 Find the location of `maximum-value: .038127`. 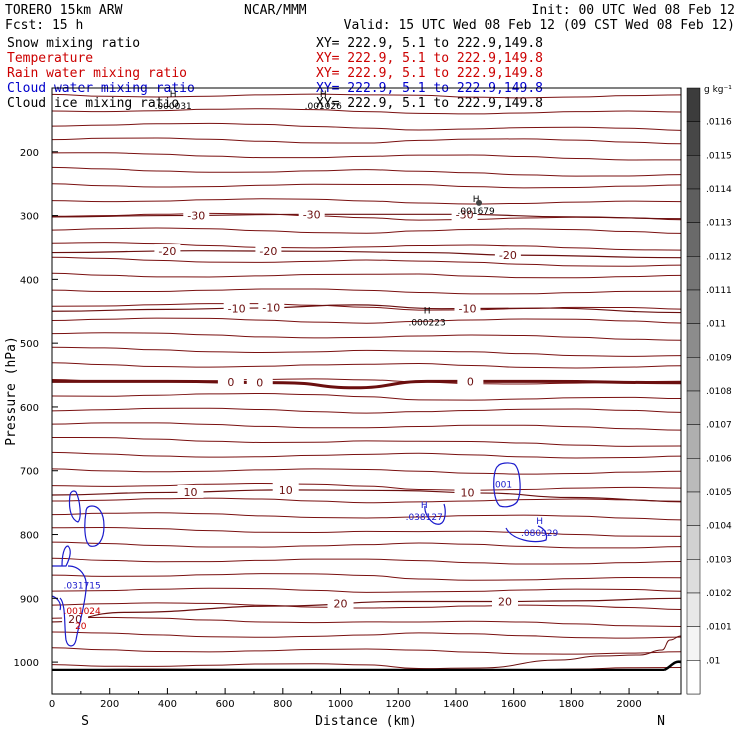

maximum-value: .038127 is located at coordinates (424, 518).